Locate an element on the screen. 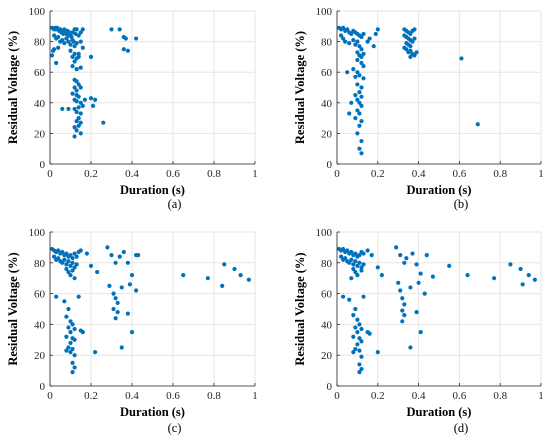 Image resolution: width=550 pixels, height=442 pixels. y-axis-label: Residual Voltage (%) is located at coordinates (13, 308).